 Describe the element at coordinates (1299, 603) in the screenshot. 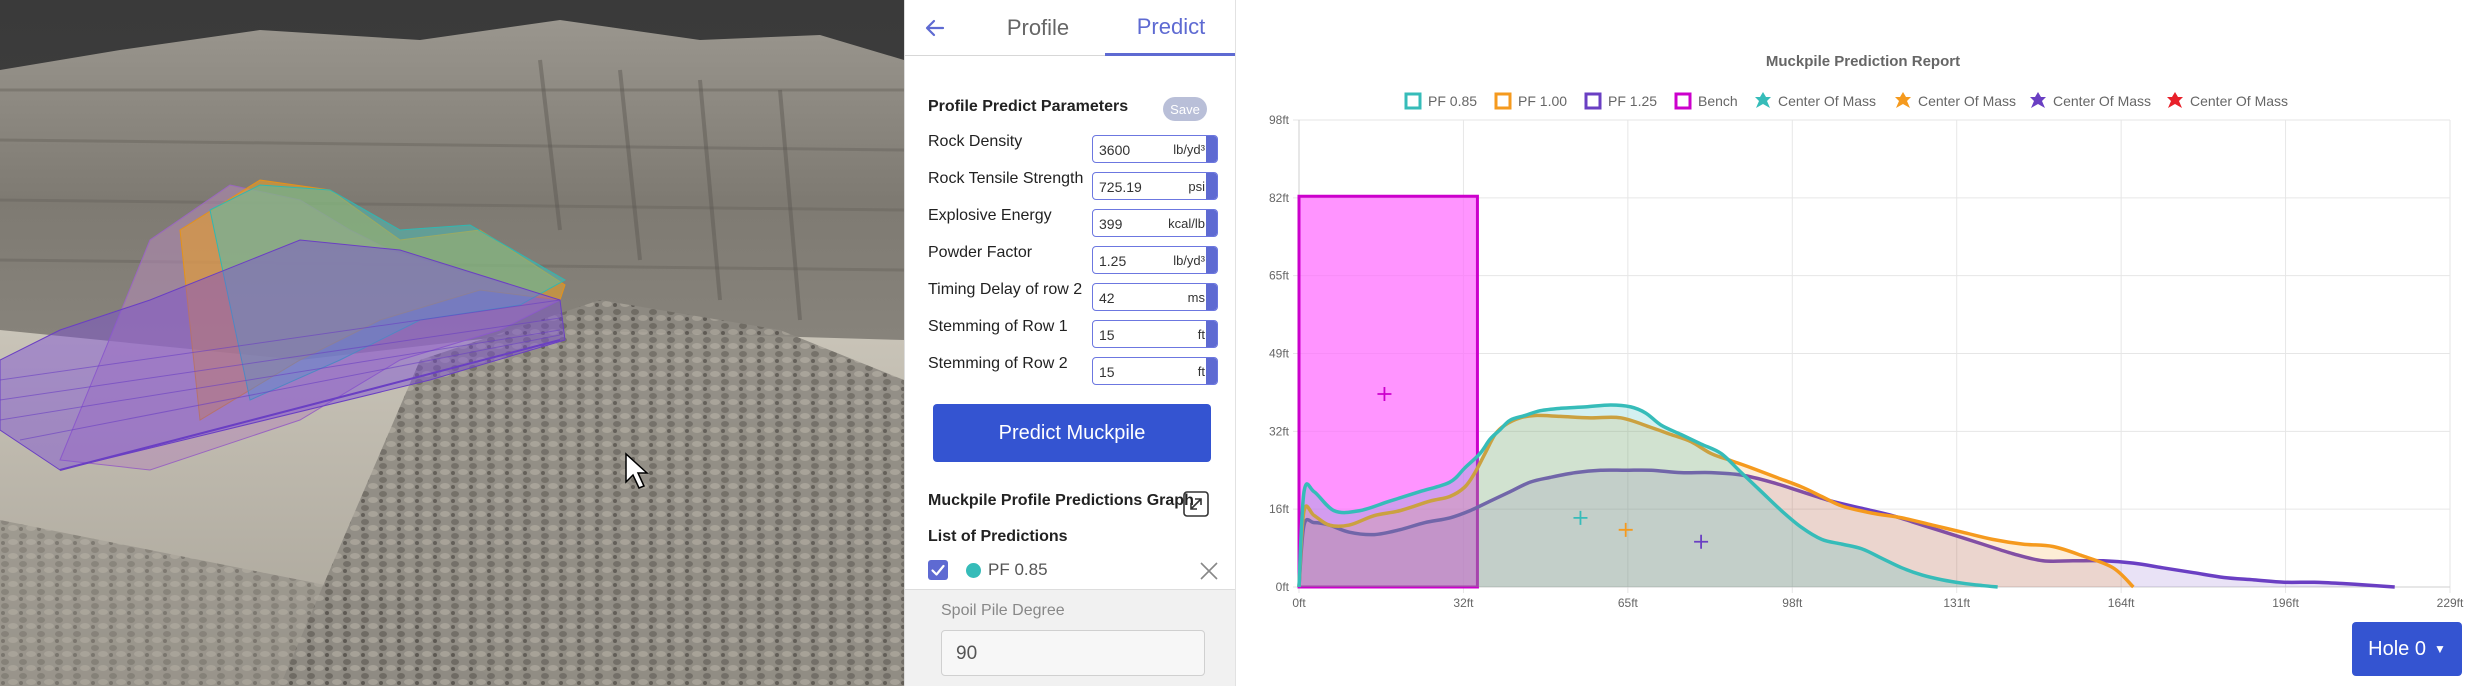

I see `x-tick-label: 0ft` at that location.